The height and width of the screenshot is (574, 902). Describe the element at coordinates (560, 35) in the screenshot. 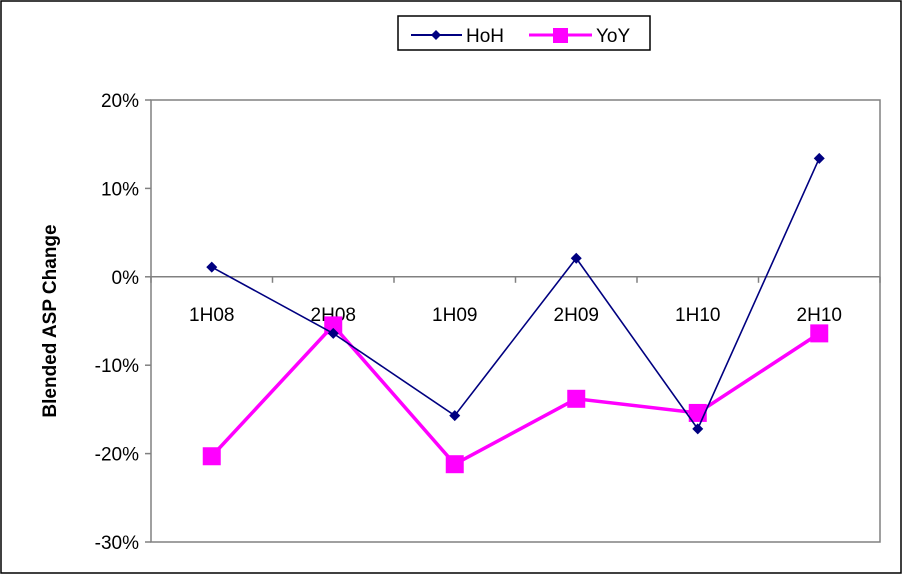

I see `legend-marker-yoy` at that location.